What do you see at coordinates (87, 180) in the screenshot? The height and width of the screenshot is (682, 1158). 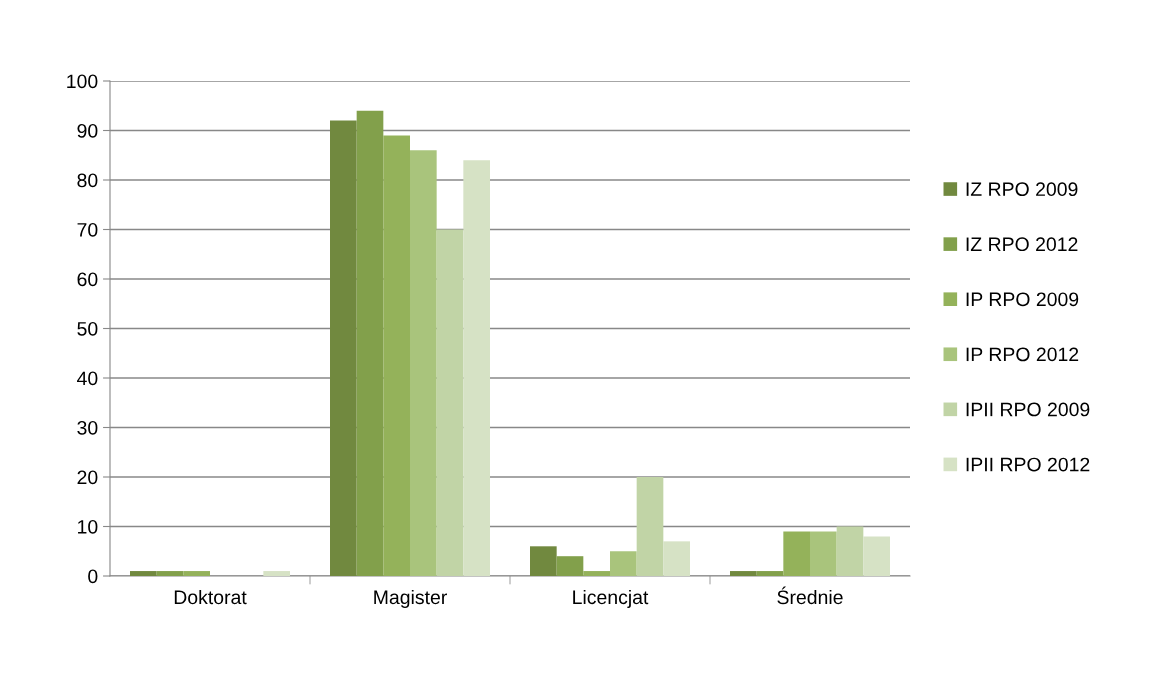 I see `y-tick-label: 80` at bounding box center [87, 180].